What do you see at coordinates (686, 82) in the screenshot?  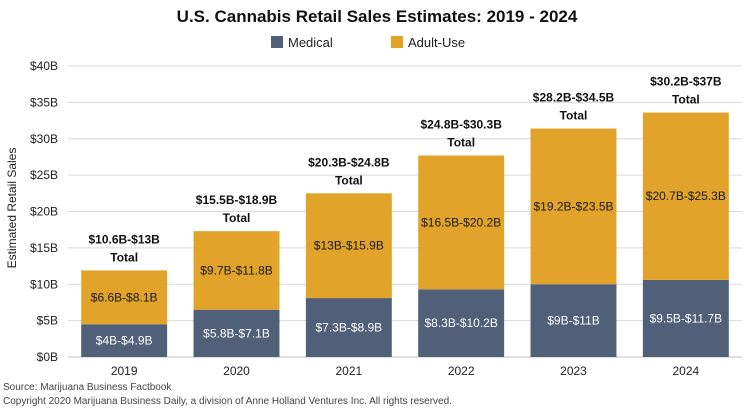 I see `total-range-label: $30.2B-$37B` at bounding box center [686, 82].